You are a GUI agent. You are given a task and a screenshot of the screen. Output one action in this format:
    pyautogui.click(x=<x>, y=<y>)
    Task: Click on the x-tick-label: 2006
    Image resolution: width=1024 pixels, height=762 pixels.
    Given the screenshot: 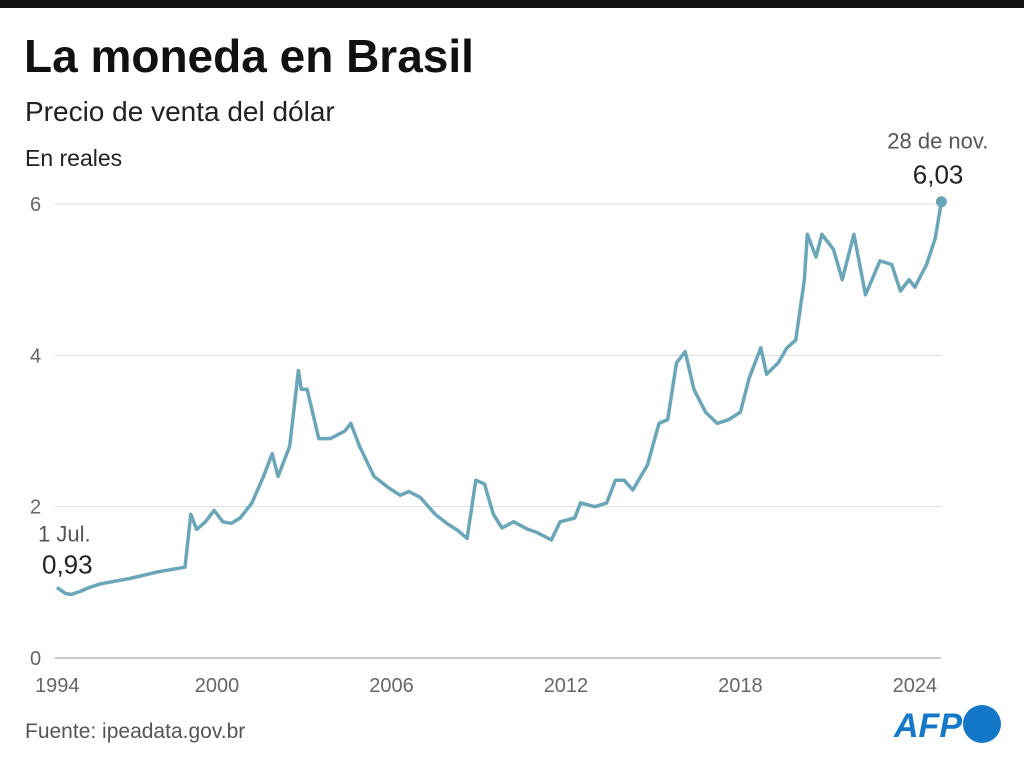 What is the action you would take?
    pyautogui.click(x=391, y=686)
    